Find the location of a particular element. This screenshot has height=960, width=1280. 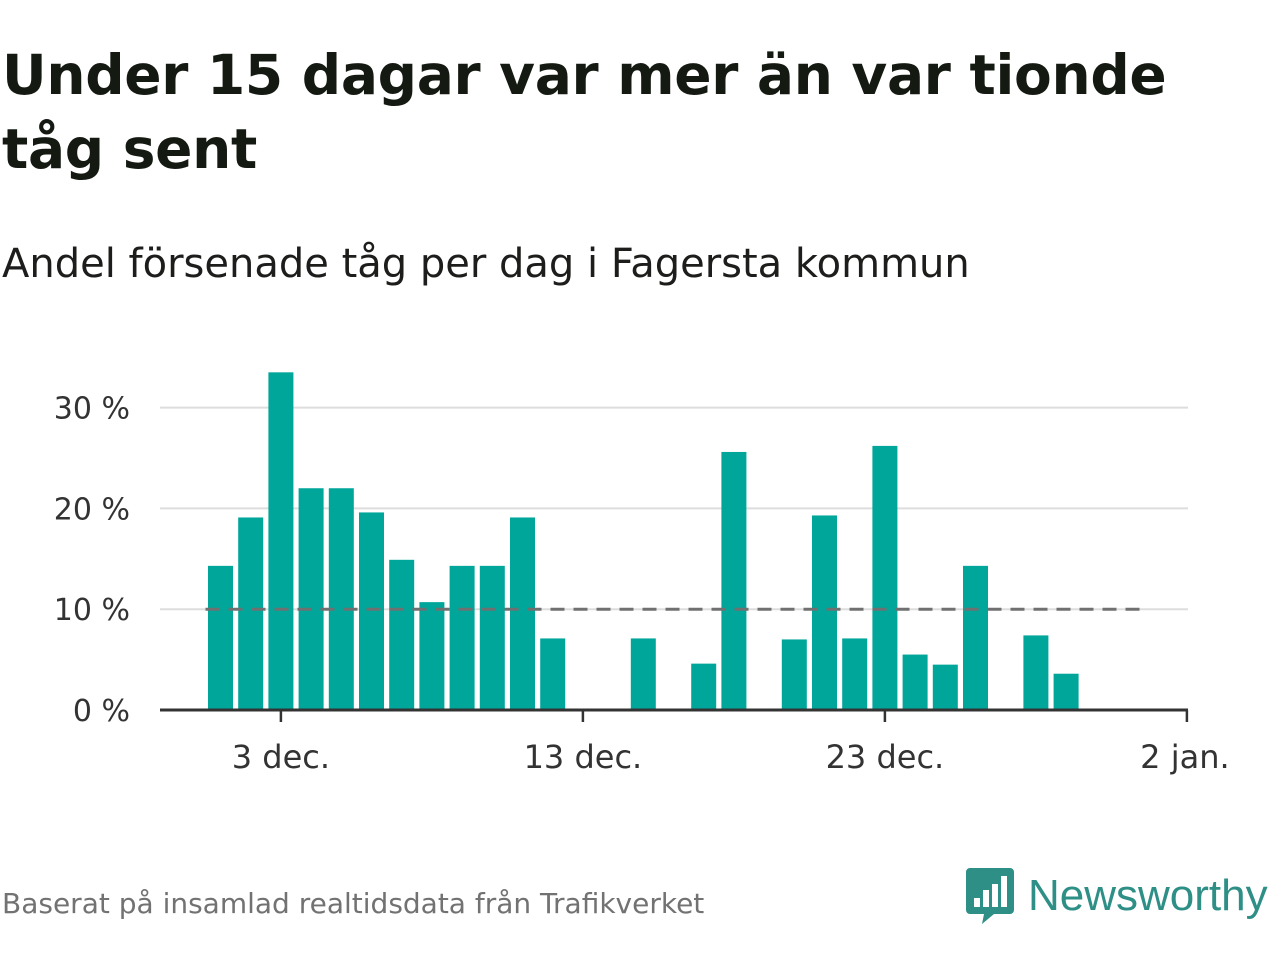

y-tick-label: 20 % is located at coordinates (92, 509).